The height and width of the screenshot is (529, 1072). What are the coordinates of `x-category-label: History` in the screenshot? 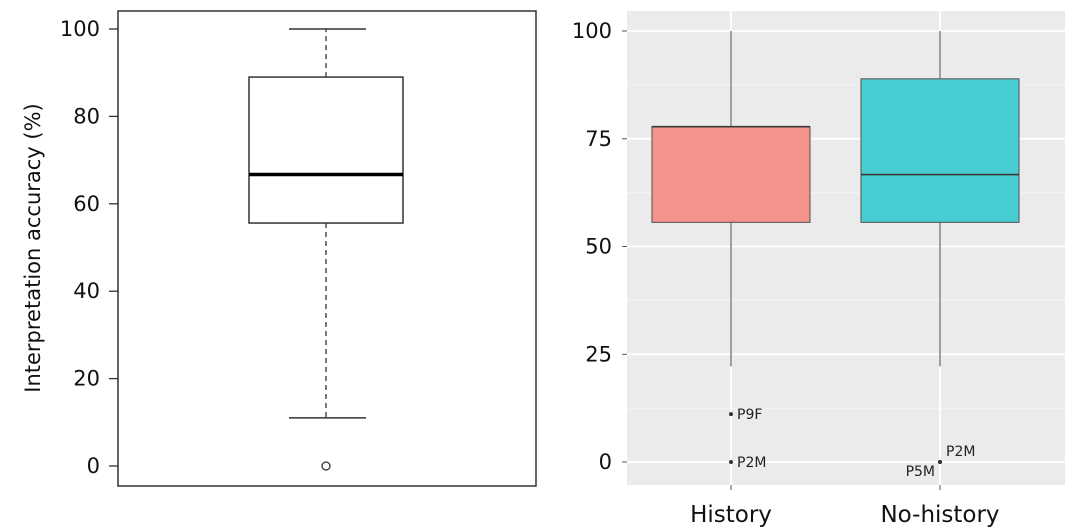 It's located at (731, 515).